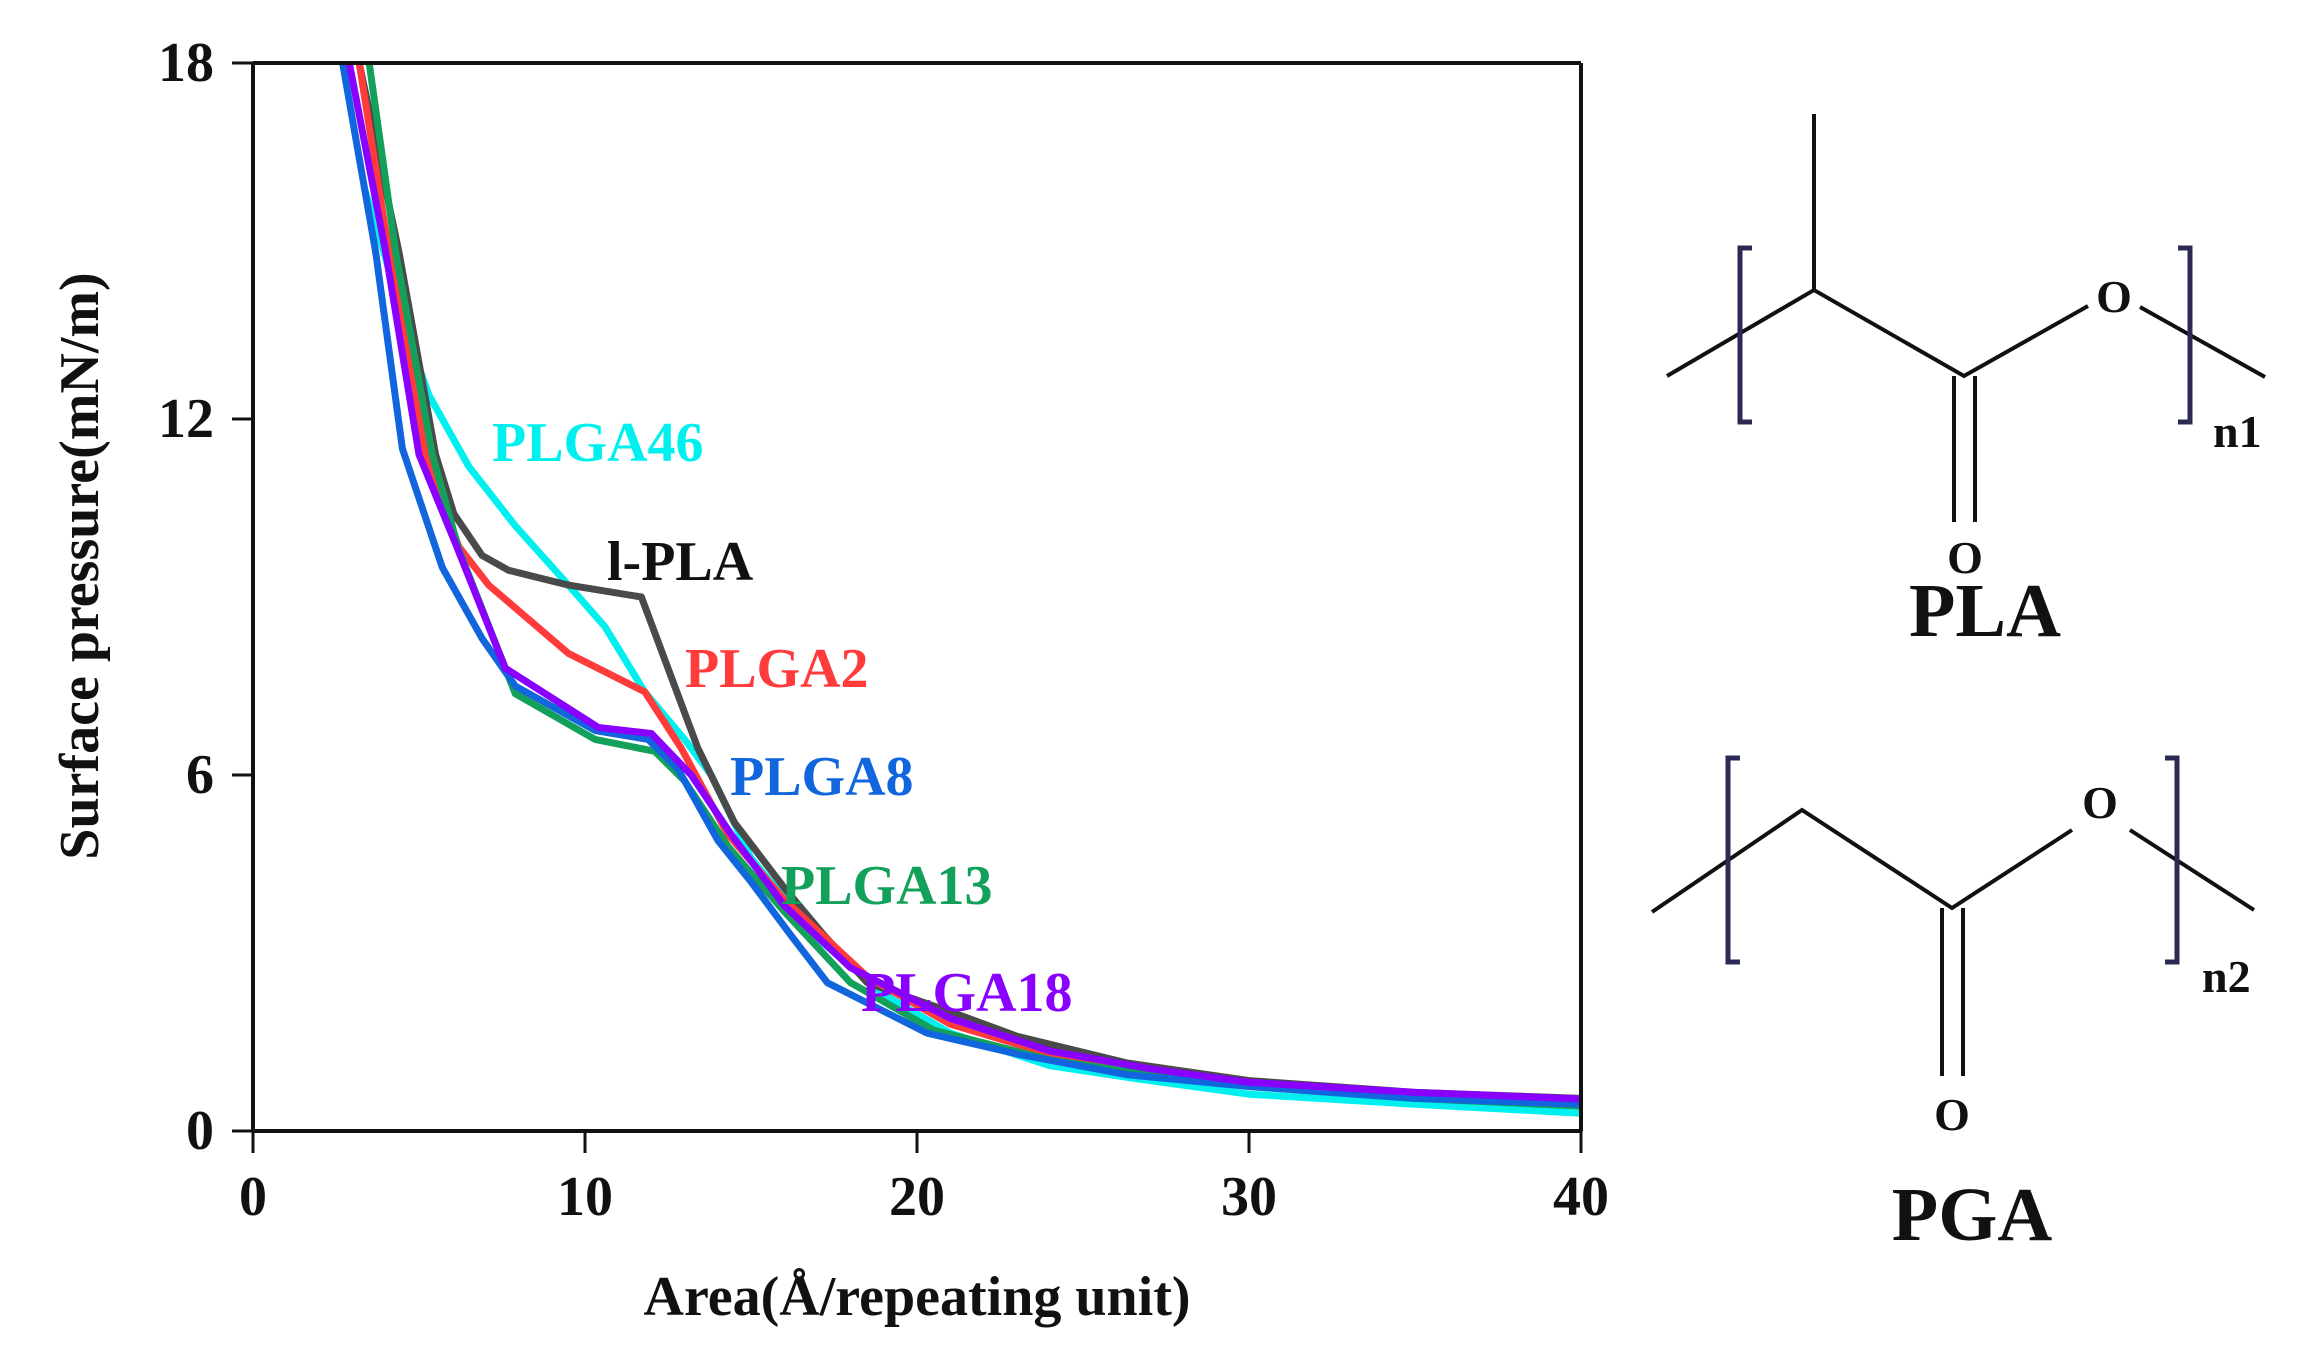  Describe the element at coordinates (186, 63) in the screenshot. I see `y-tick-label: 18` at that location.